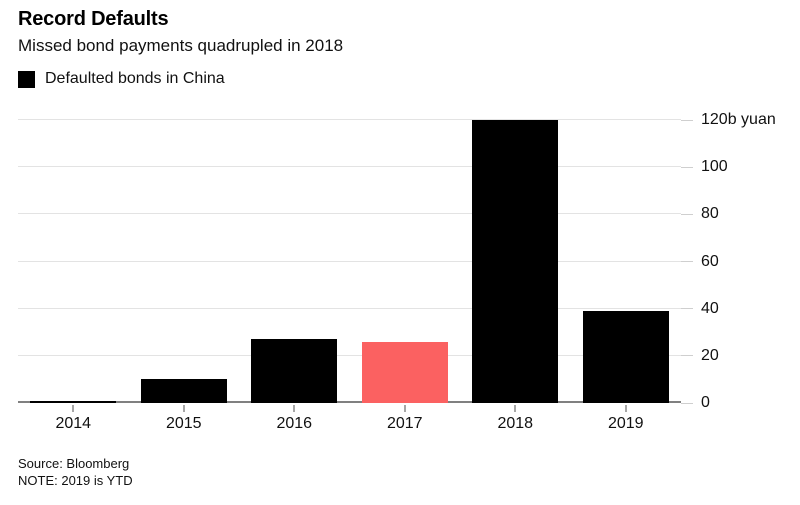  I want to click on y-tick-label: 120b yuan, so click(738, 119).